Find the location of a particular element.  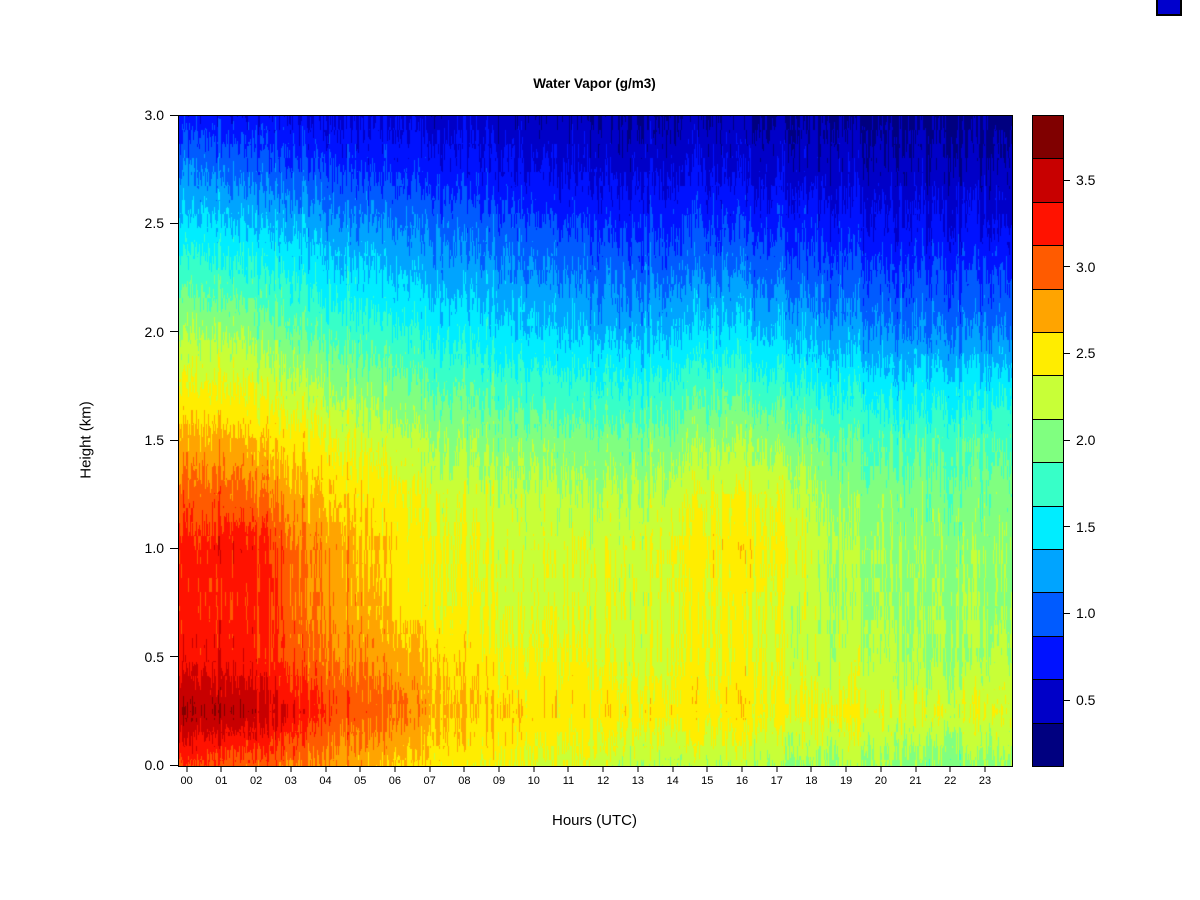

corner-color-swatch is located at coordinates (1169, 8).